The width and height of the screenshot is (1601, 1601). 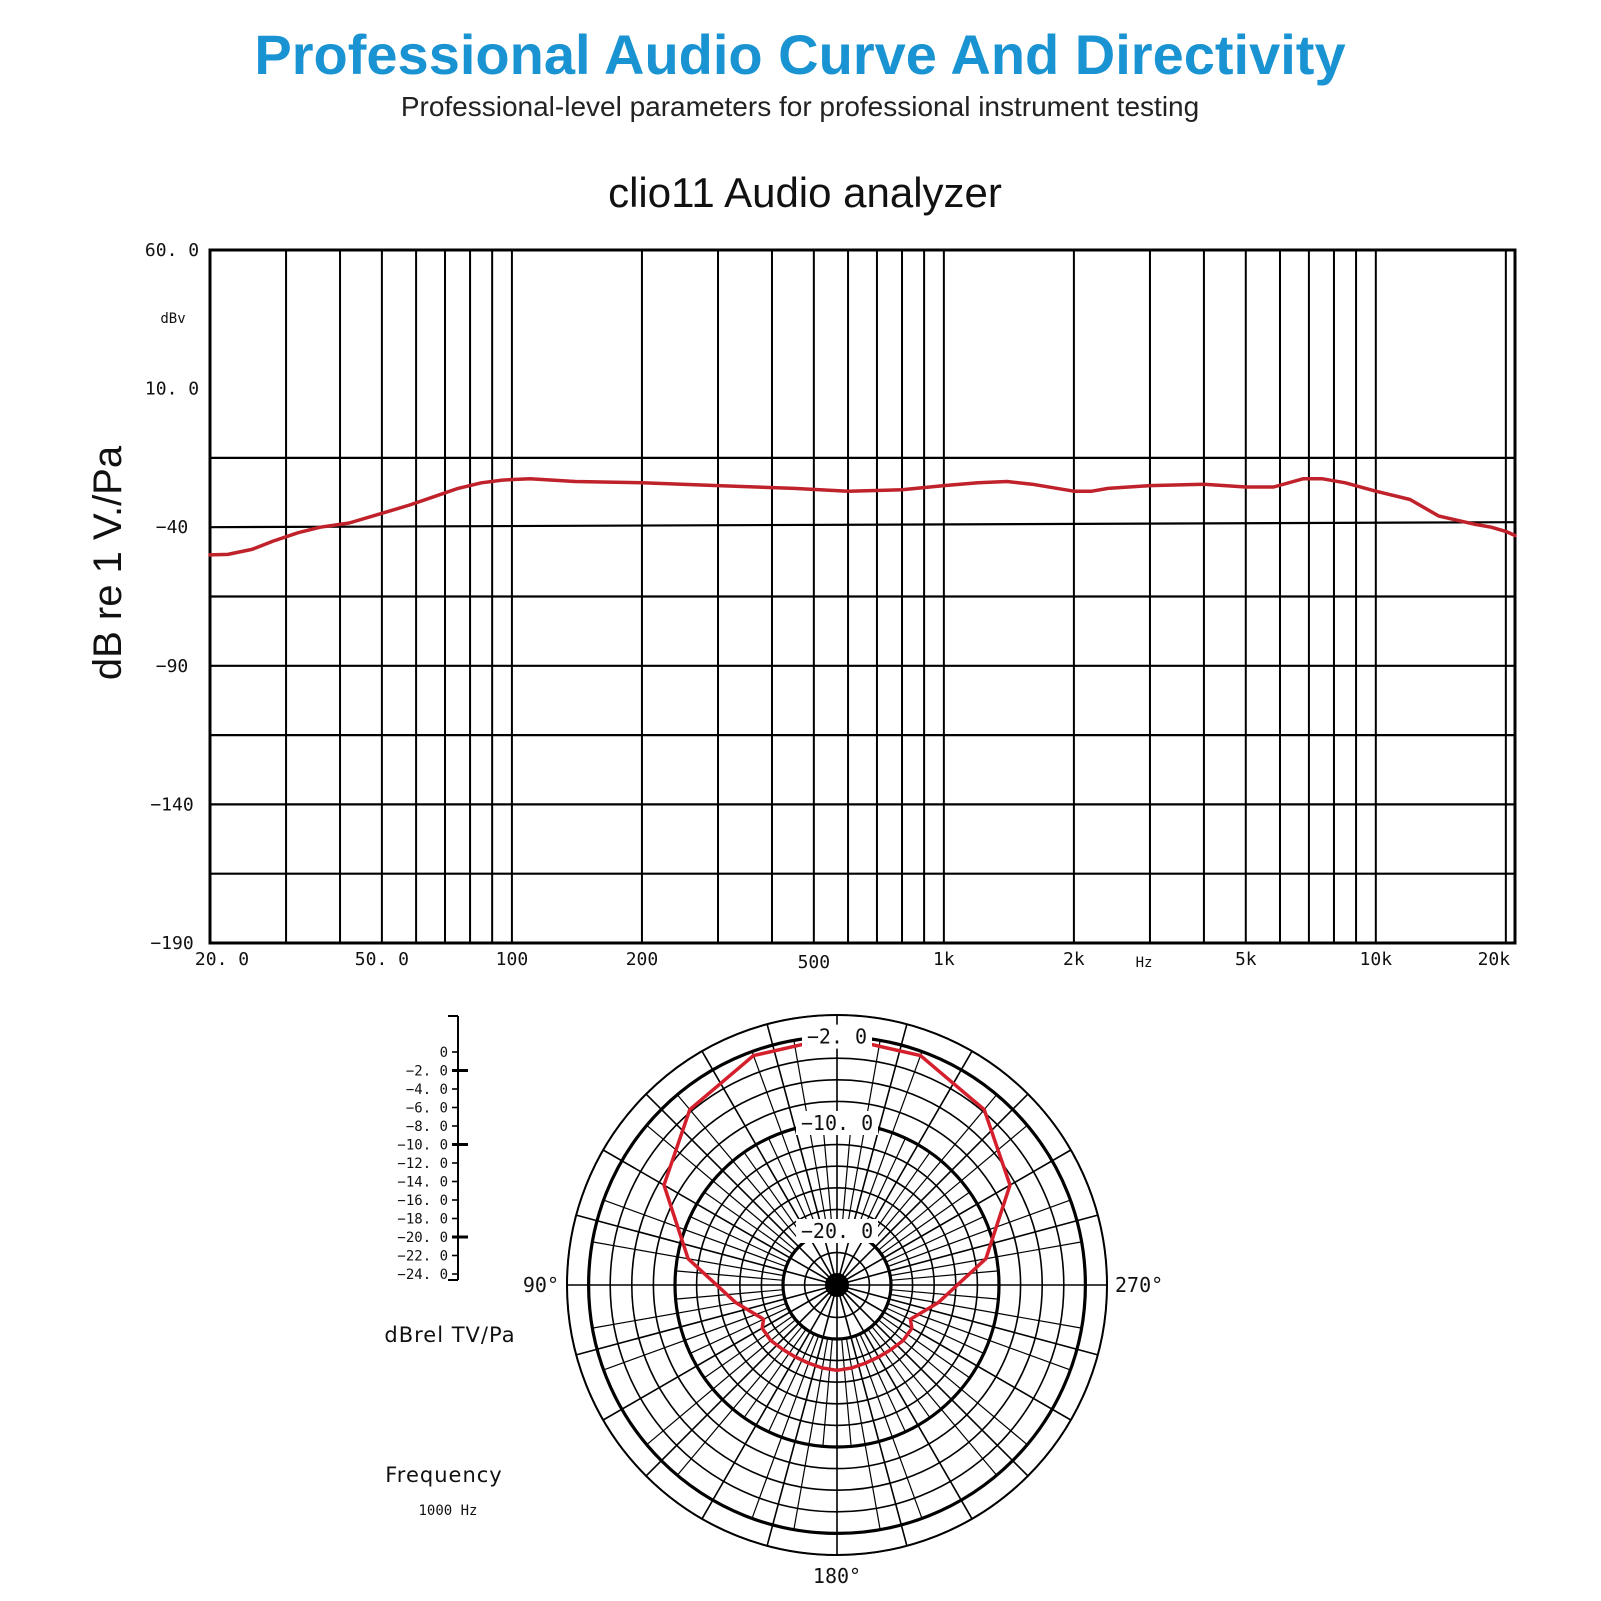 I want to click on frequency-chart-y-axis-label: dB re 1 V./Pa, so click(x=108, y=562).